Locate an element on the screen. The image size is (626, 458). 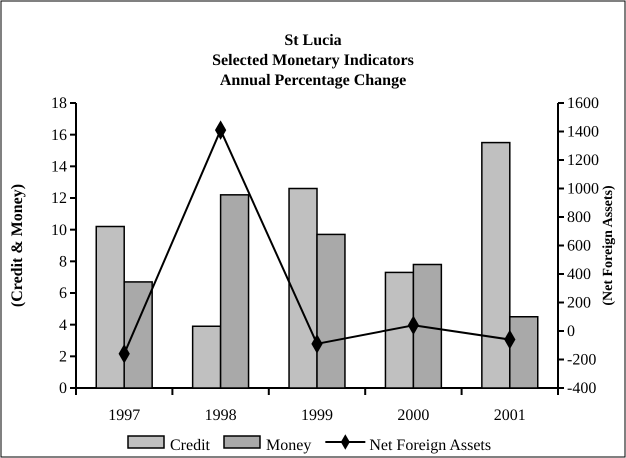
y2-tick-label: -200 is located at coordinates (581, 360).